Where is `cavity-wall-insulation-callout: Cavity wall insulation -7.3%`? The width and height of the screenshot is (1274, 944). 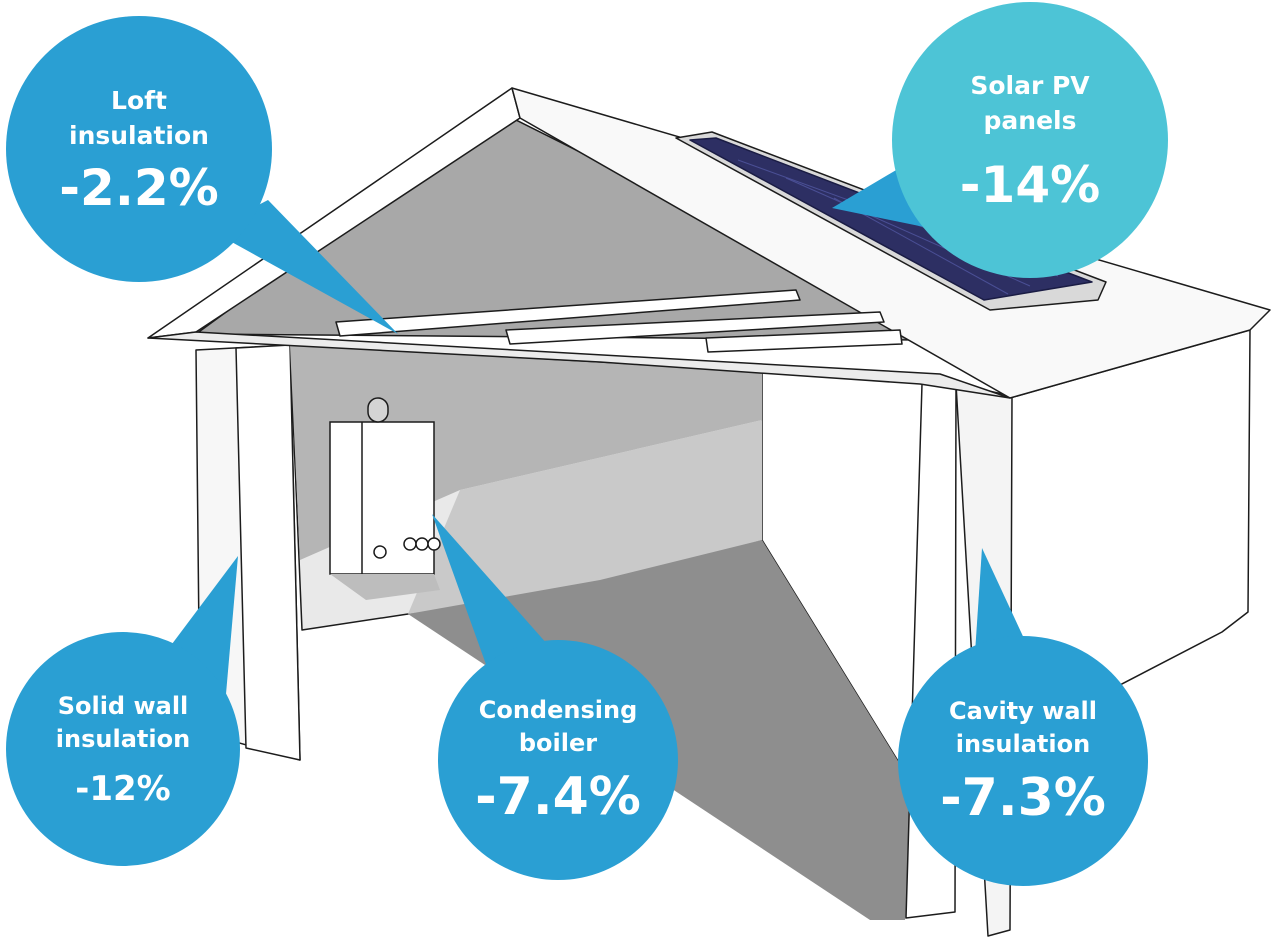 cavity-wall-insulation-callout: Cavity wall insulation -7.3% is located at coordinates (1023, 761).